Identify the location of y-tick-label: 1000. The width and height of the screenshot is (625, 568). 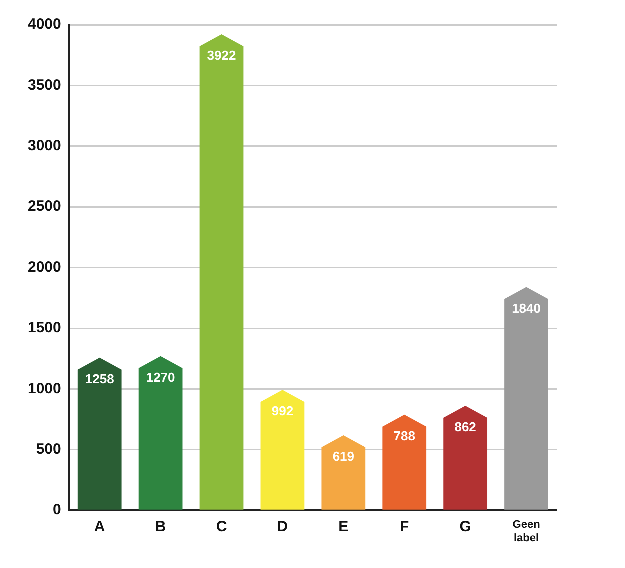
(45, 389).